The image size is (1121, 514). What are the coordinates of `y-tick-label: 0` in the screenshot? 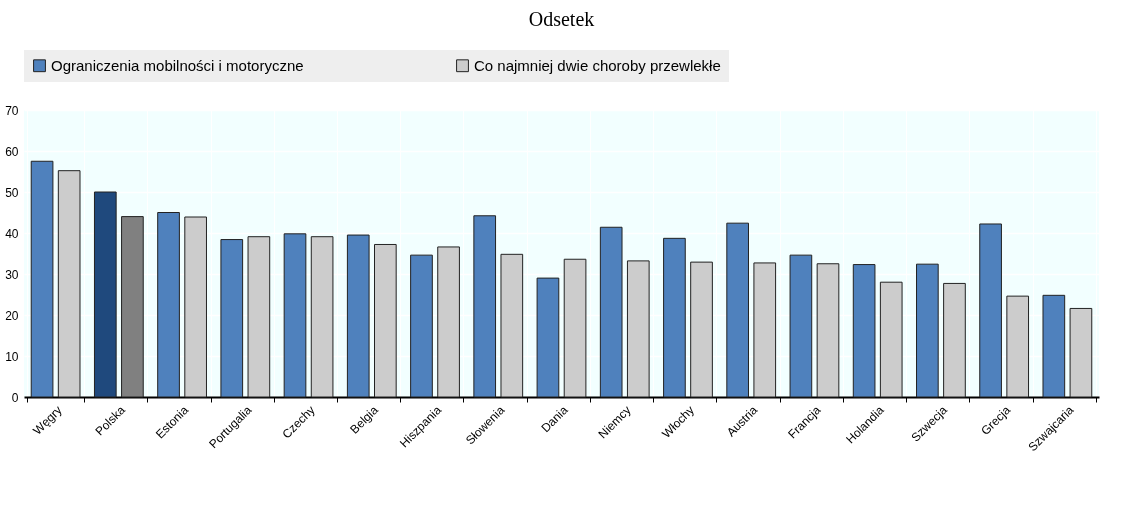 It's located at (15, 397).